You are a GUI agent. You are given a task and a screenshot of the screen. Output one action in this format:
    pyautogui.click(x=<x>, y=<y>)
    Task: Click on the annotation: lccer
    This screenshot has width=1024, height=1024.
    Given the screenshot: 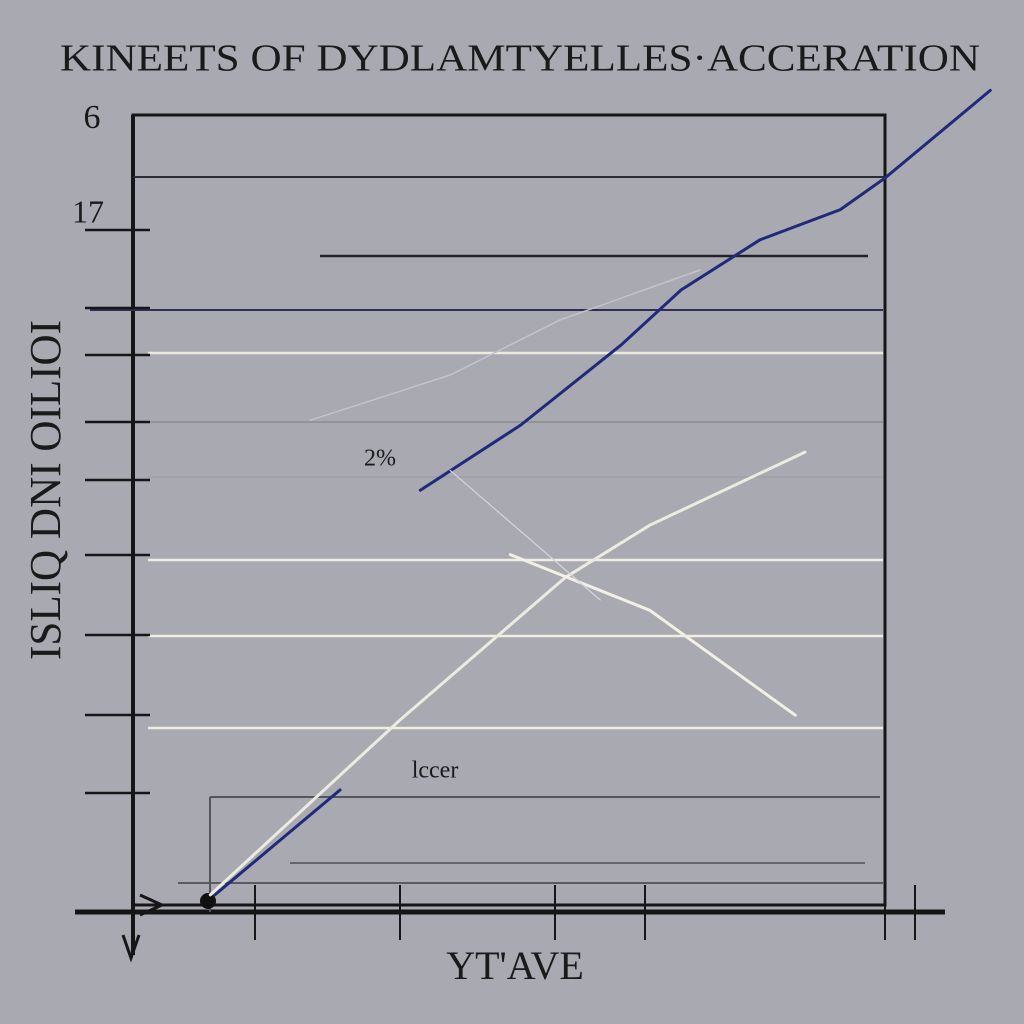 What is the action you would take?
    pyautogui.click(x=435, y=771)
    